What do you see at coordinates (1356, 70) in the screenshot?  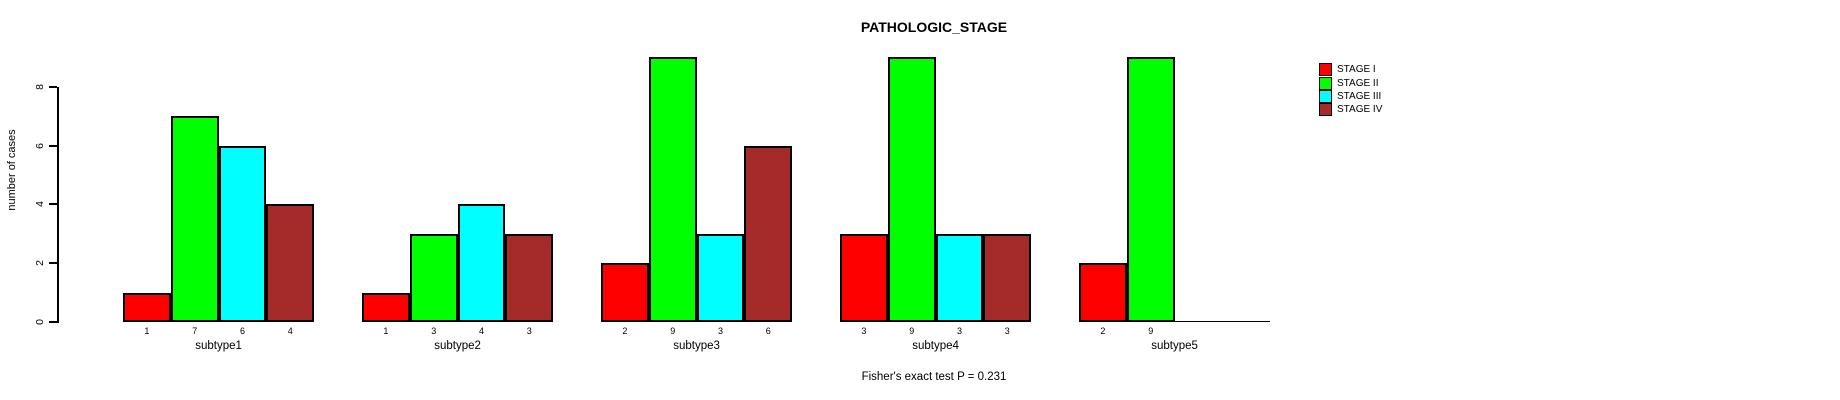 I see `legend-item-label: STAGE I` at bounding box center [1356, 70].